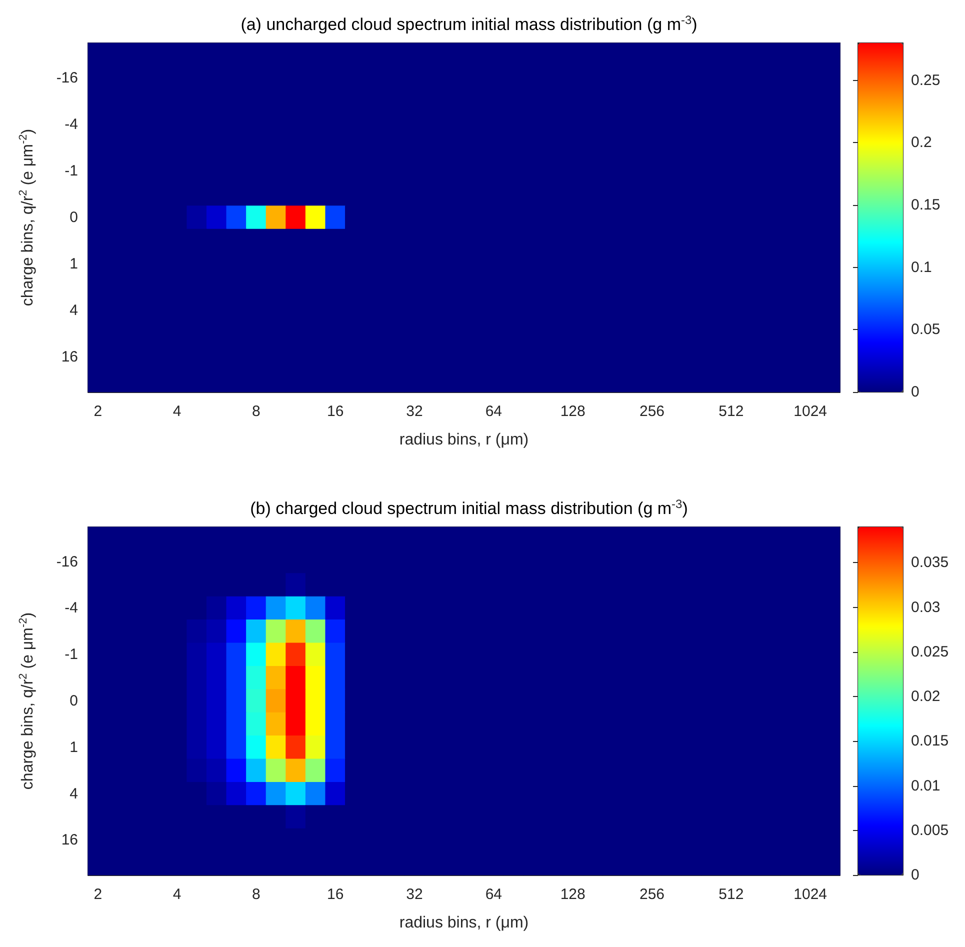 The width and height of the screenshot is (965, 947). I want to click on color-bar-label: 0.02, so click(925, 697).